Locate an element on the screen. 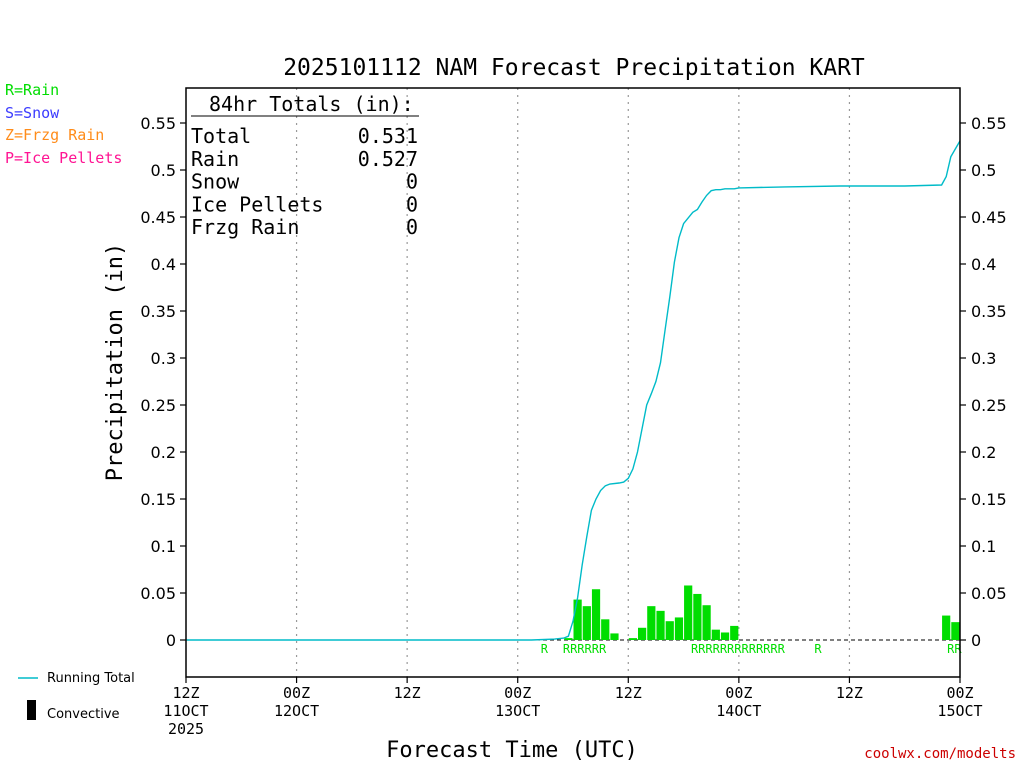 Image resolution: width=1024 pixels, height=768 pixels. y-tick-label-right: 0.15 is located at coordinates (989, 499).